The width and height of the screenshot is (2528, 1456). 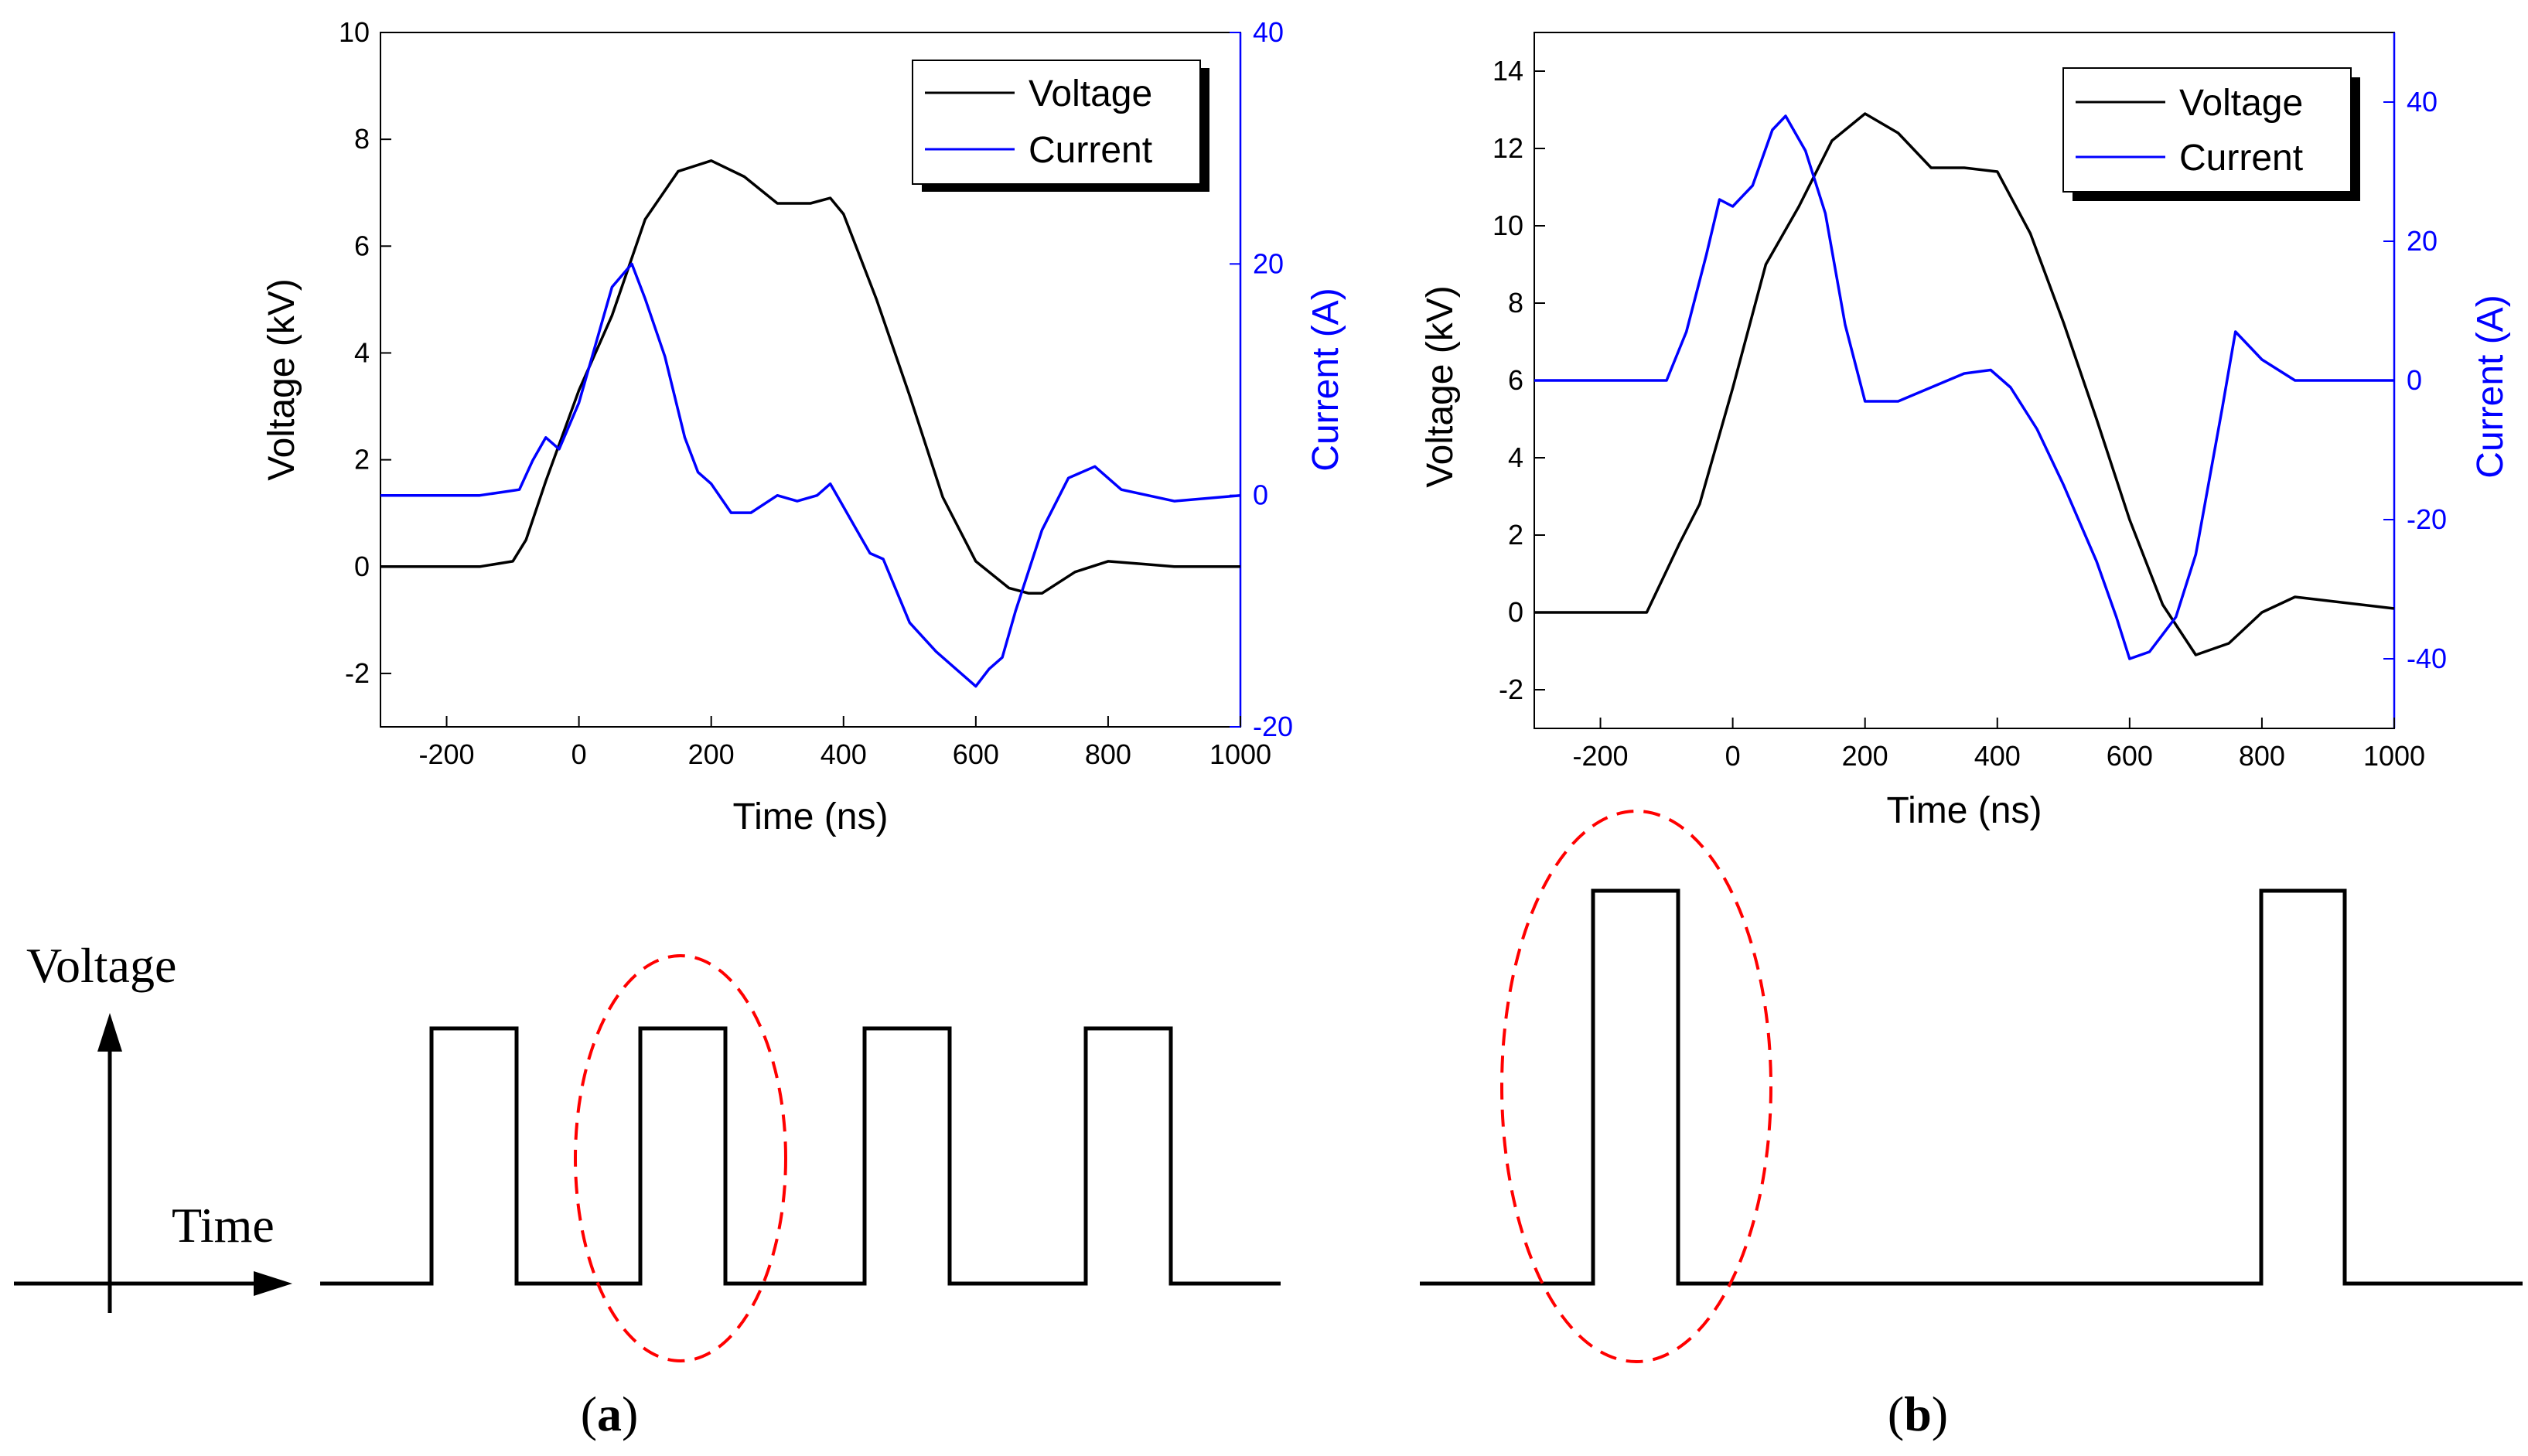 I want to click on panel-label-b: (b), so click(x=1918, y=1414).